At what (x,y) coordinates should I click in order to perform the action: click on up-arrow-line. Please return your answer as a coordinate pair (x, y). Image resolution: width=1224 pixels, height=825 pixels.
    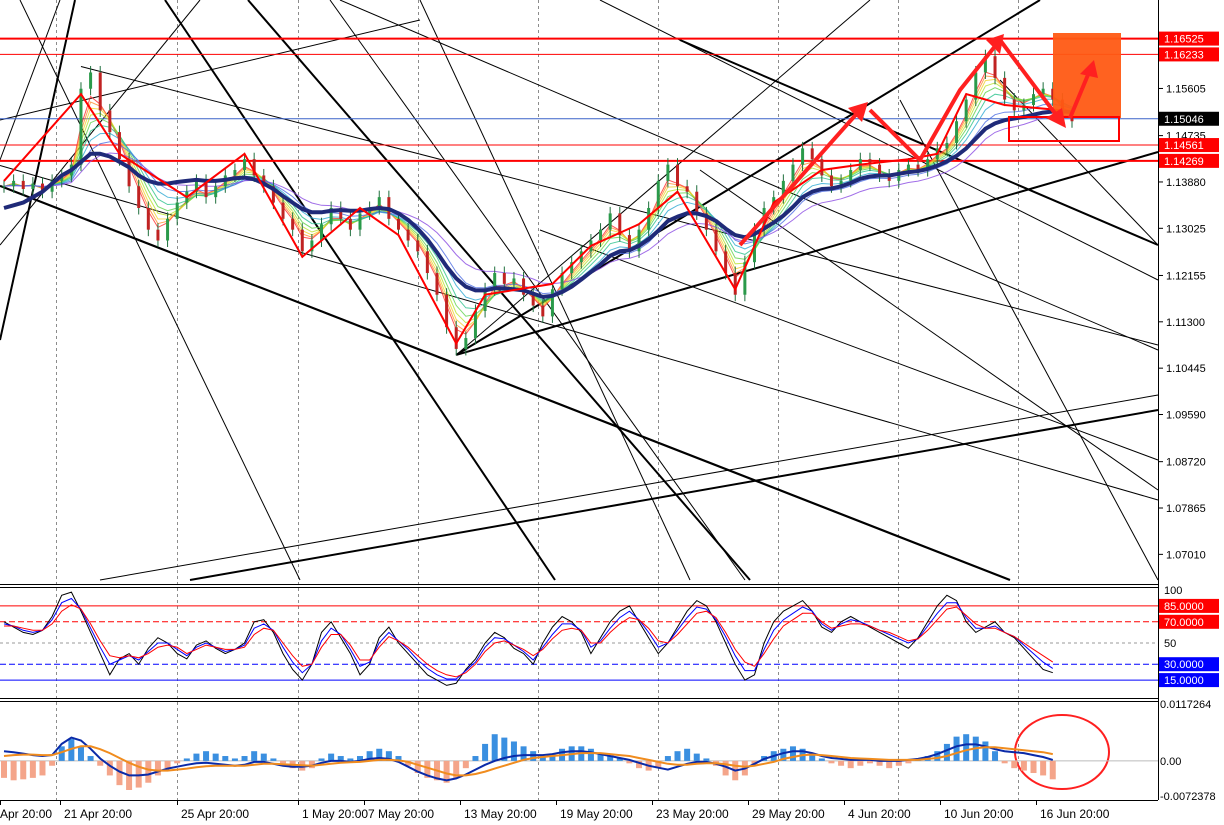
    Looking at the image, I should click on (800, 177).